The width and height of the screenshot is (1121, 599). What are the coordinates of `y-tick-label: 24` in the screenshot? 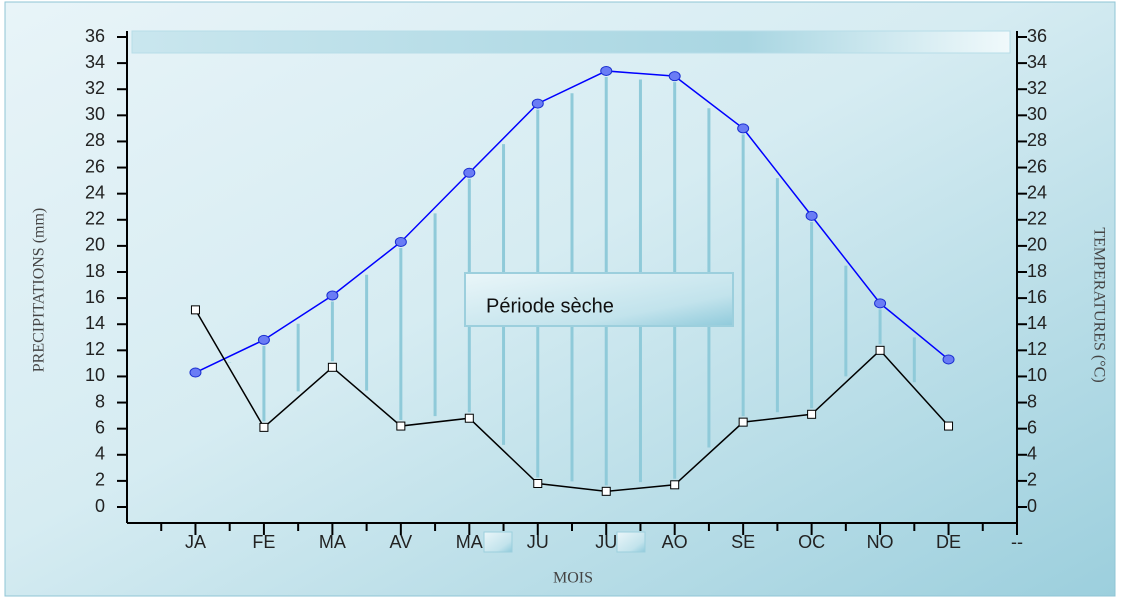 It's located at (95, 192).